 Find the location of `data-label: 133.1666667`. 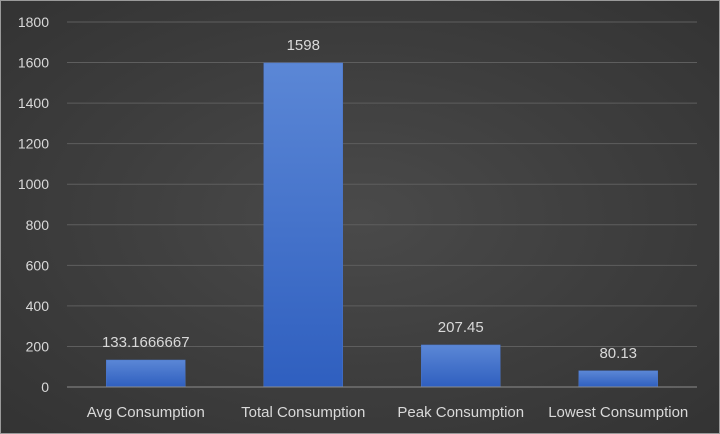

data-label: 133.1666667 is located at coordinates (146, 342).